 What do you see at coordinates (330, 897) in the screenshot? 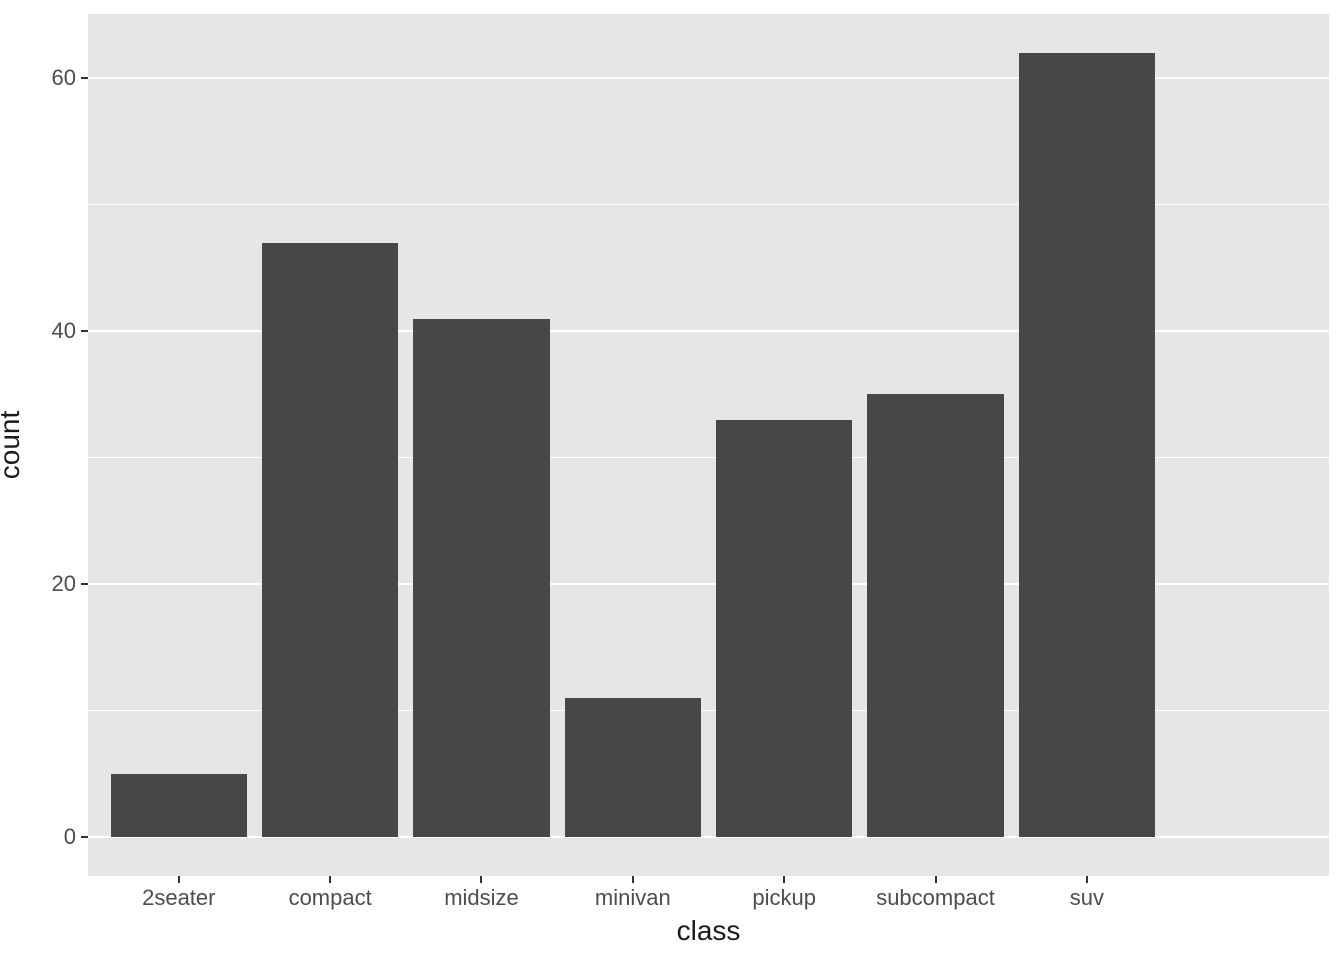
I see `x-tick-label-compact: compact` at bounding box center [330, 897].